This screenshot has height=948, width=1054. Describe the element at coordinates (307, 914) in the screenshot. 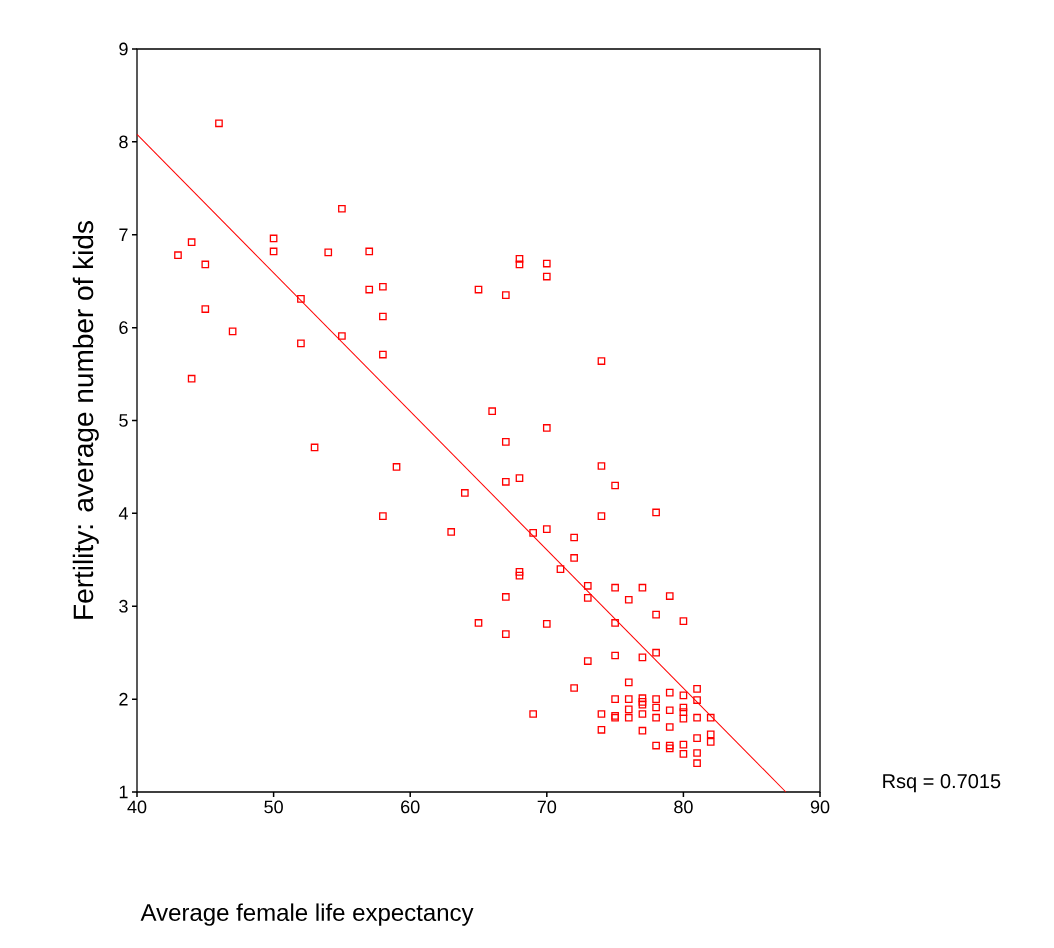

I see `x-axis-title: Average female life expectancy` at that location.